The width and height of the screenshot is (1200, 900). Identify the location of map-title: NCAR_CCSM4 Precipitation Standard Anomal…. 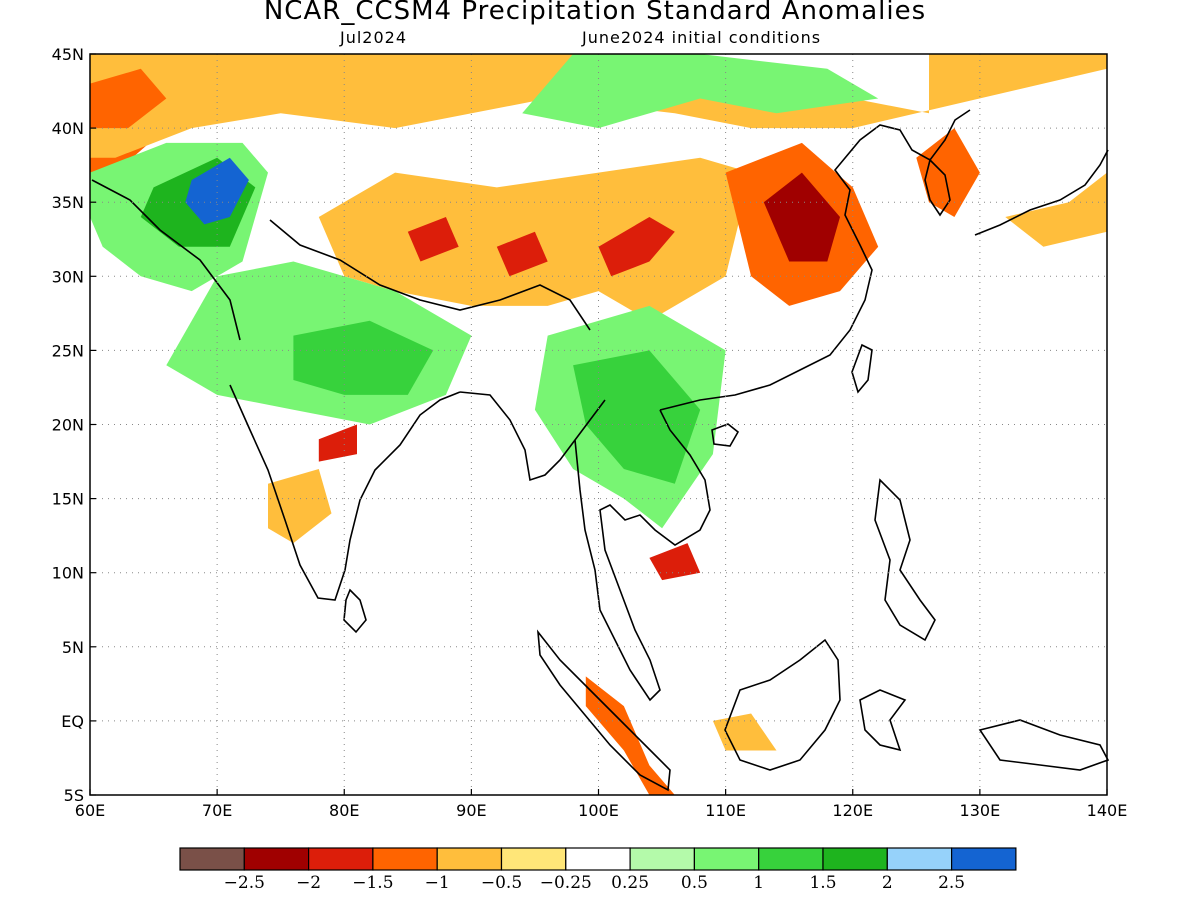
(595, 13).